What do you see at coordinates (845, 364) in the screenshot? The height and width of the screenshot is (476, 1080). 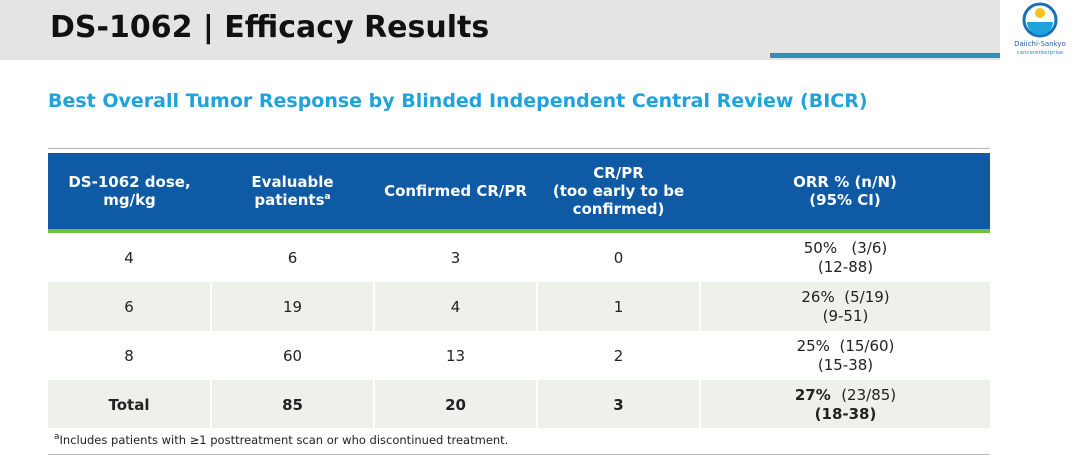 I see `orr-ci: (15-38)` at bounding box center [845, 364].